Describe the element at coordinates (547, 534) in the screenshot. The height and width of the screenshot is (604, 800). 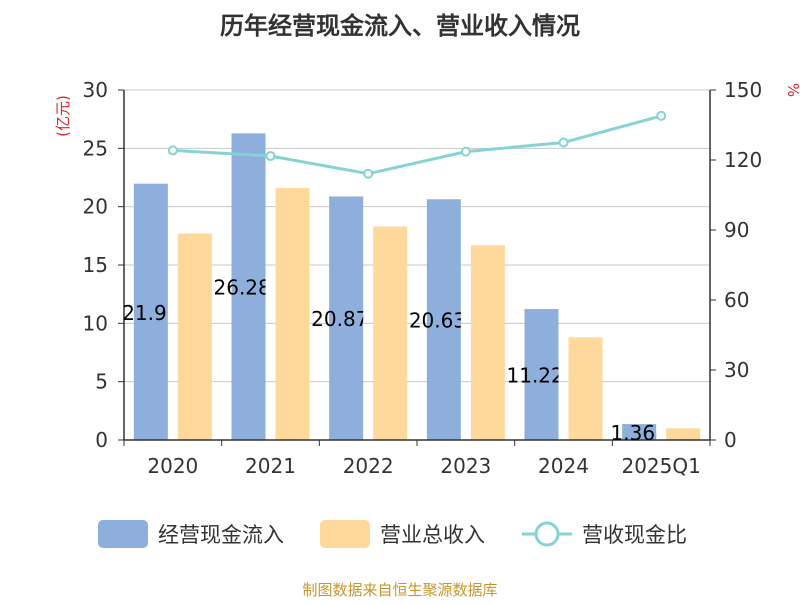
I see `legend-marker` at that location.